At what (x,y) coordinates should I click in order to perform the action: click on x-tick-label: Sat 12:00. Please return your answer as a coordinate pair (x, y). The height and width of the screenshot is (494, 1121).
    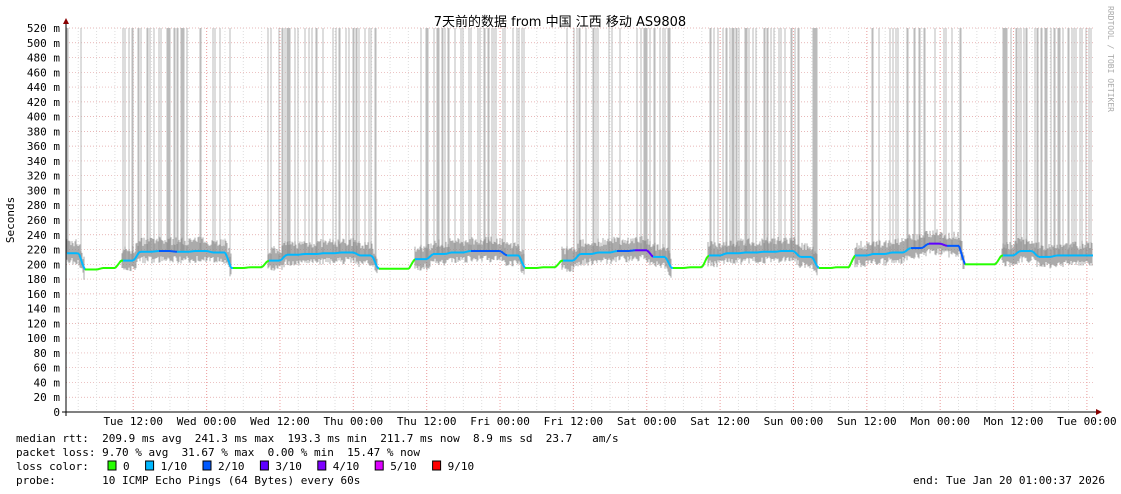
    Looking at the image, I should click on (720, 421).